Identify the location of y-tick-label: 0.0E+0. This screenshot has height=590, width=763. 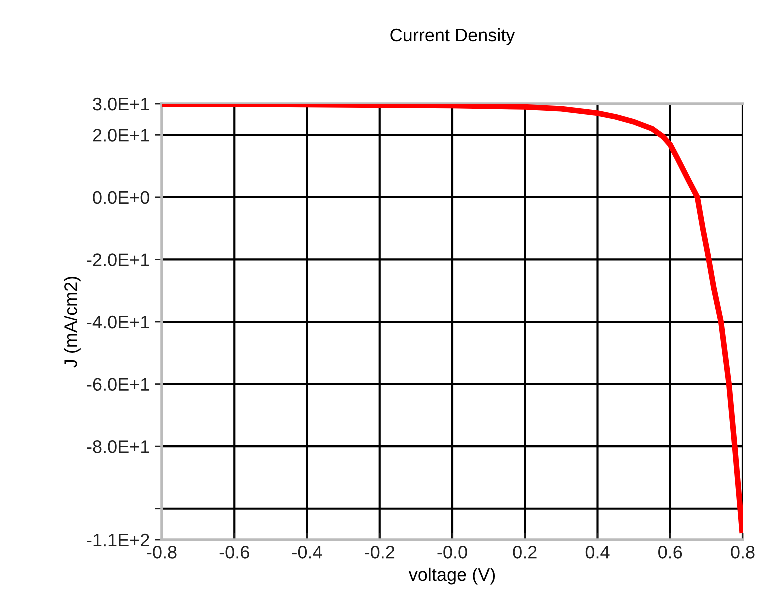
(121, 197).